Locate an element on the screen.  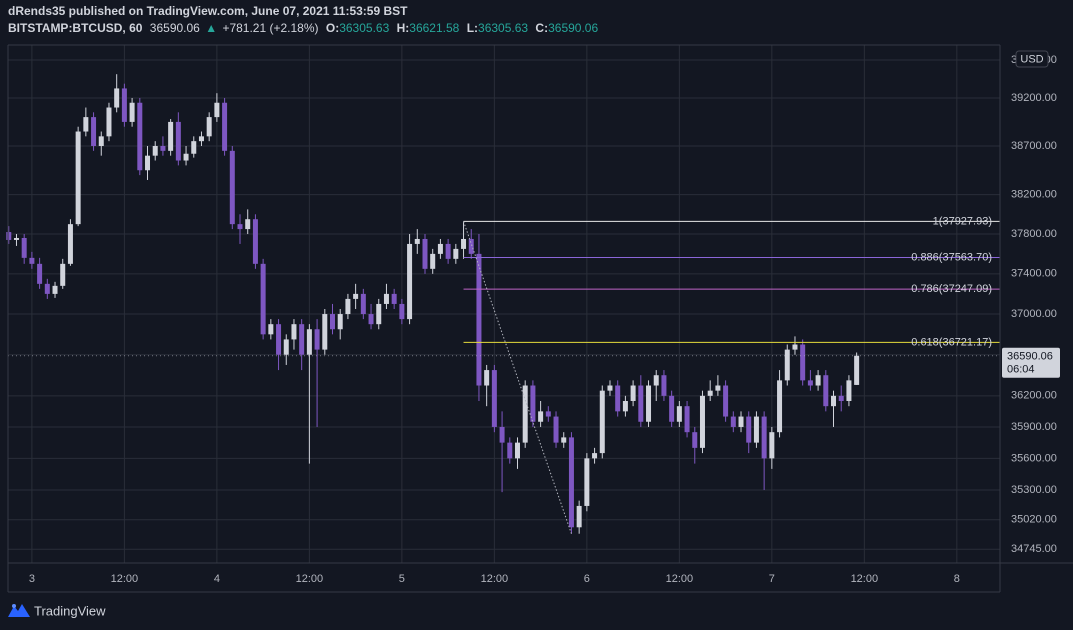
y-tick-label: 34745.00 is located at coordinates (1034, 549).